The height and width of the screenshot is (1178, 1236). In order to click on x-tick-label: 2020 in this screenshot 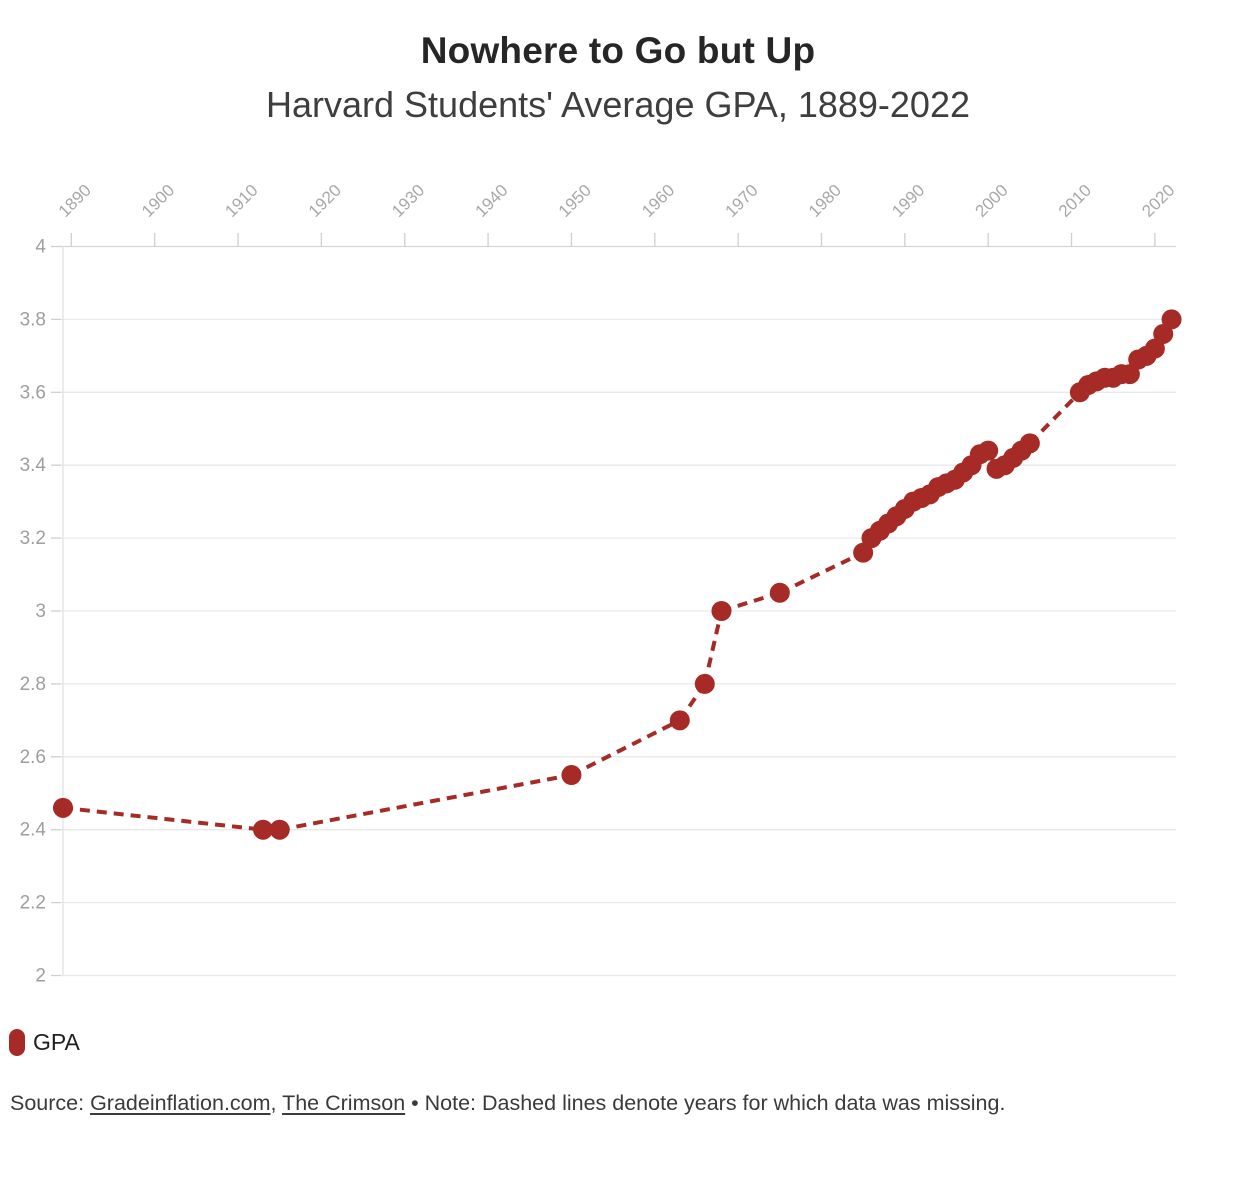, I will do `click(1158, 201)`.